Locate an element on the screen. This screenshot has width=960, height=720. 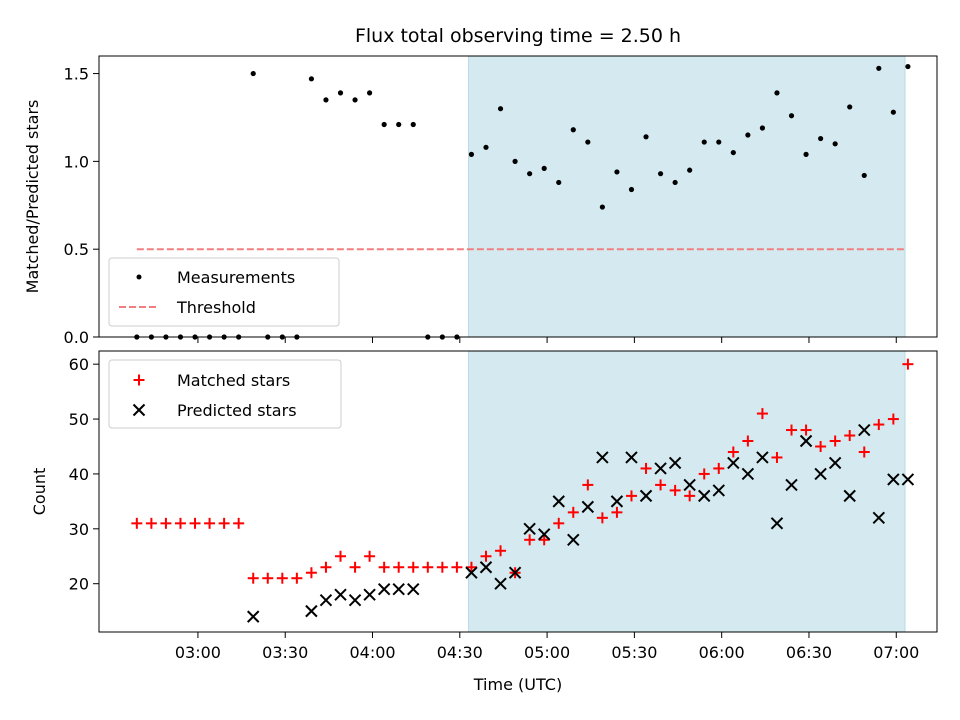
legend-label-matched: Matched stars is located at coordinates (233, 380).